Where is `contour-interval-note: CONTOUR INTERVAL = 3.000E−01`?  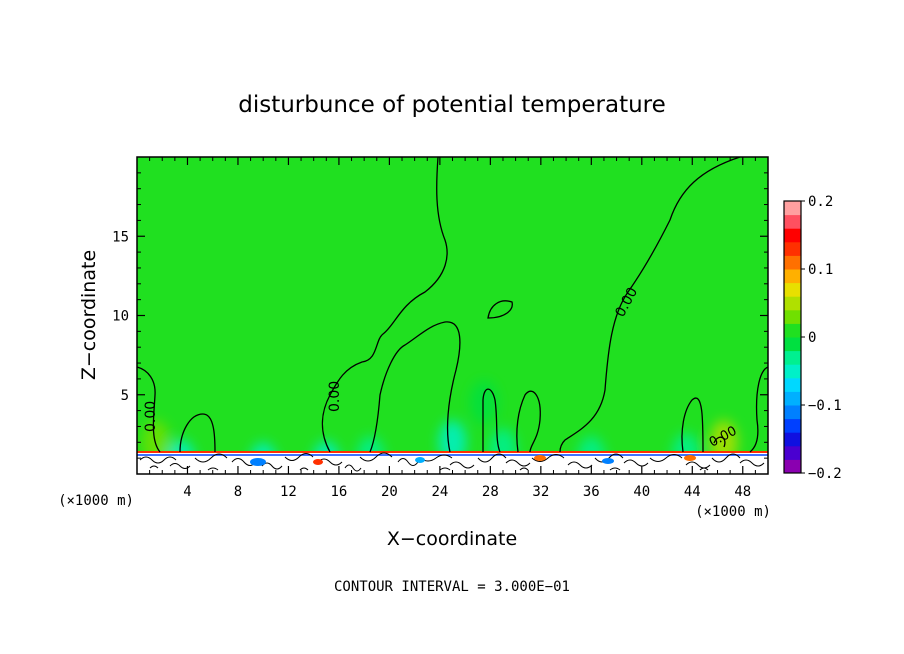
contour-interval-note: CONTOUR INTERVAL = 3.000E−01 is located at coordinates (452, 587).